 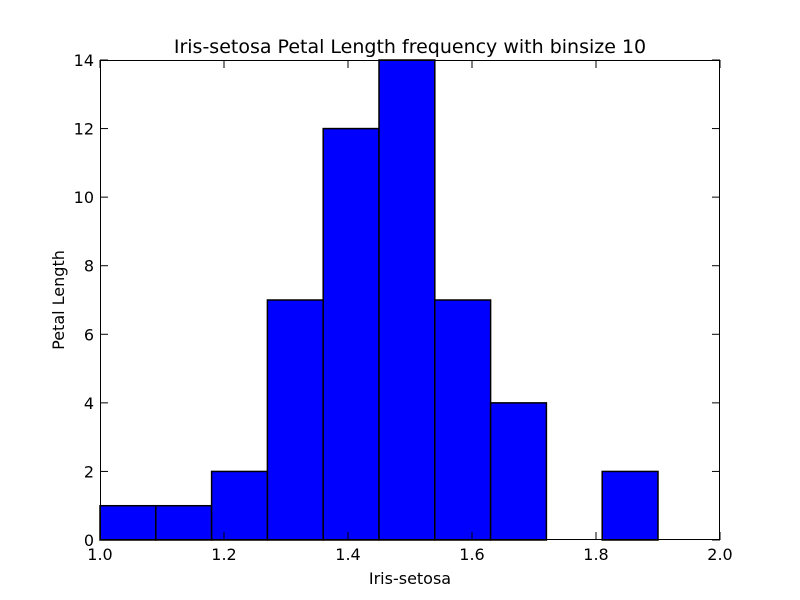 What do you see at coordinates (223, 554) in the screenshot?
I see `x-tick-label: 1.2` at bounding box center [223, 554].